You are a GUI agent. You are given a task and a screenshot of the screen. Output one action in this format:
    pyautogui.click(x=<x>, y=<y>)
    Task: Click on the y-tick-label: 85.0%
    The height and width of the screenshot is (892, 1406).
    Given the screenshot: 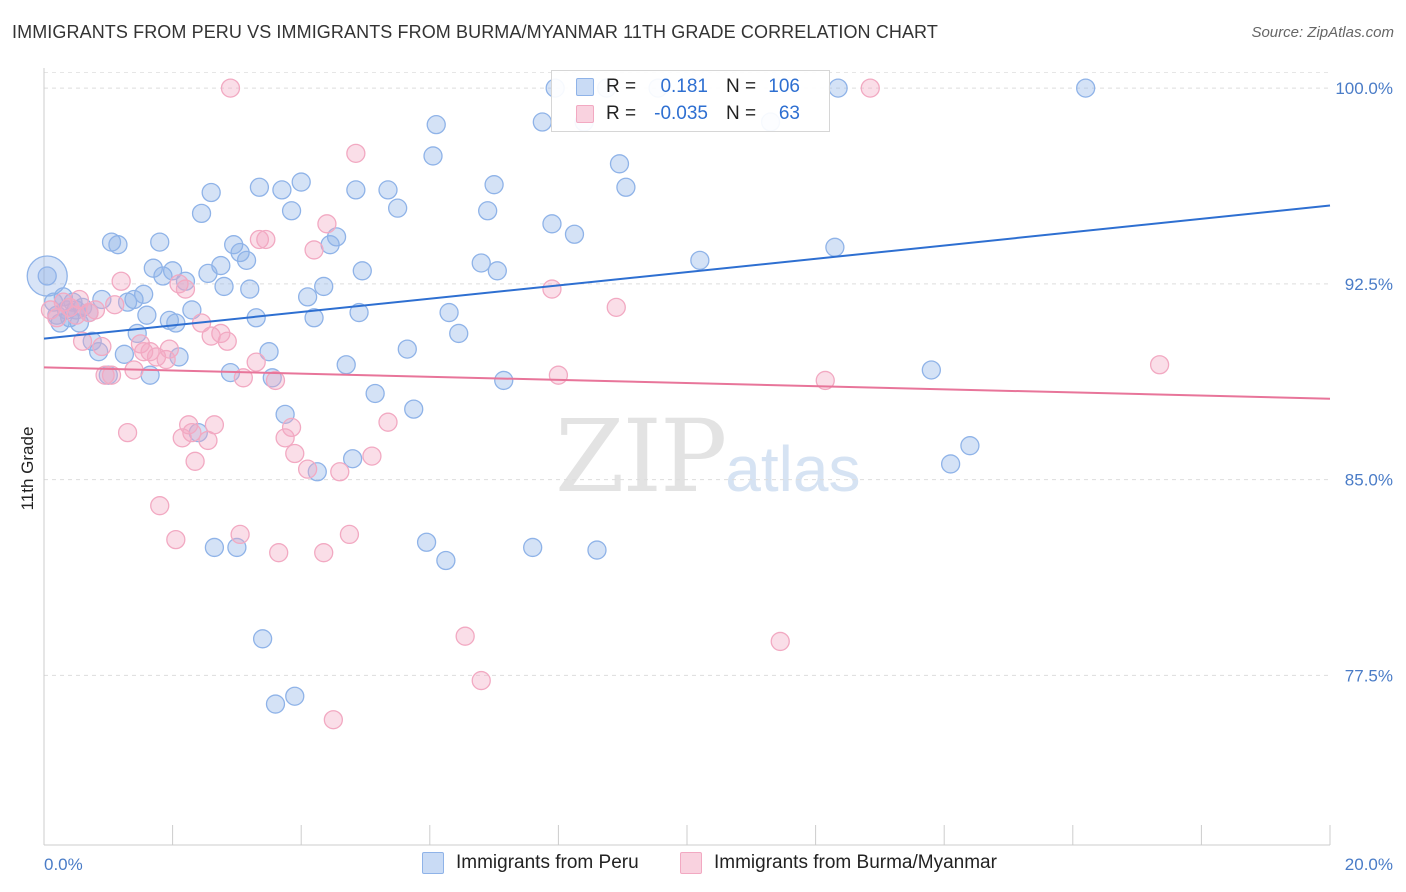 What is the action you would take?
    pyautogui.click(x=1369, y=480)
    